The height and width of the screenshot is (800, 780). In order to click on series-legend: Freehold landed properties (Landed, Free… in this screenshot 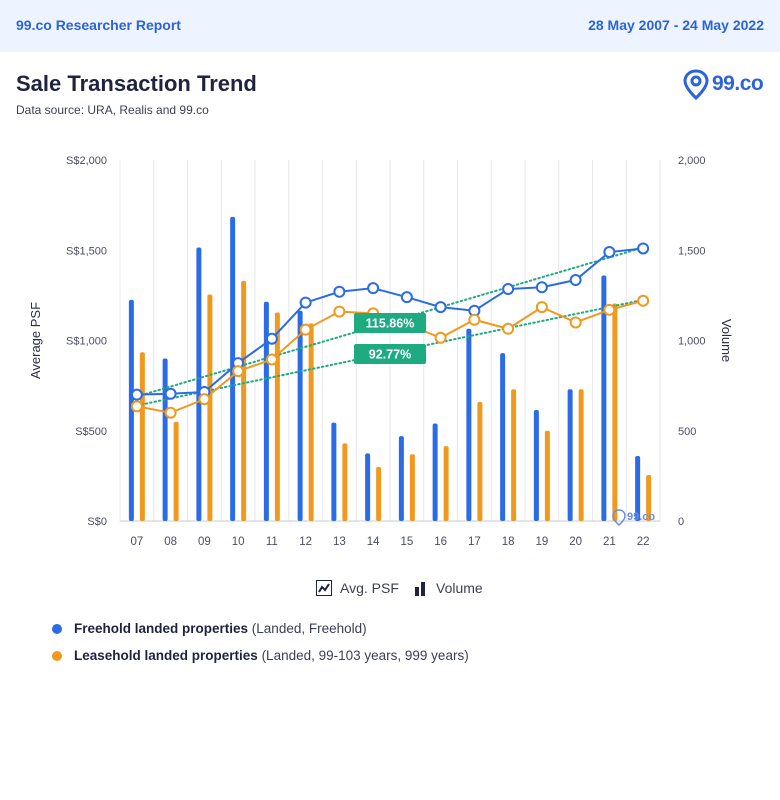, I will do `click(260, 647)`.